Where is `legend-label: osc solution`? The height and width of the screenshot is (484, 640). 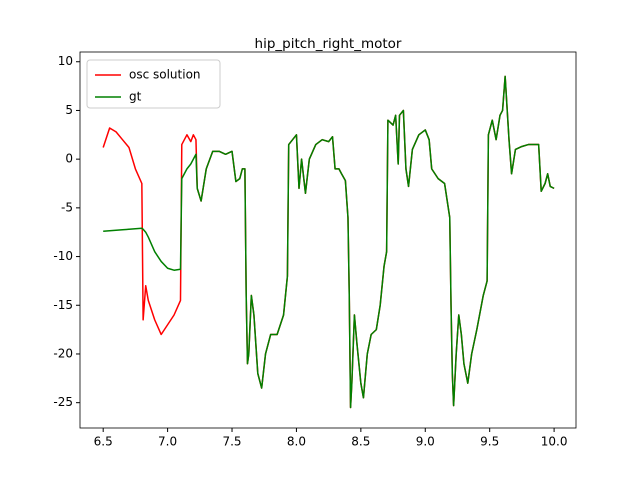 legend-label: osc solution is located at coordinates (165, 75).